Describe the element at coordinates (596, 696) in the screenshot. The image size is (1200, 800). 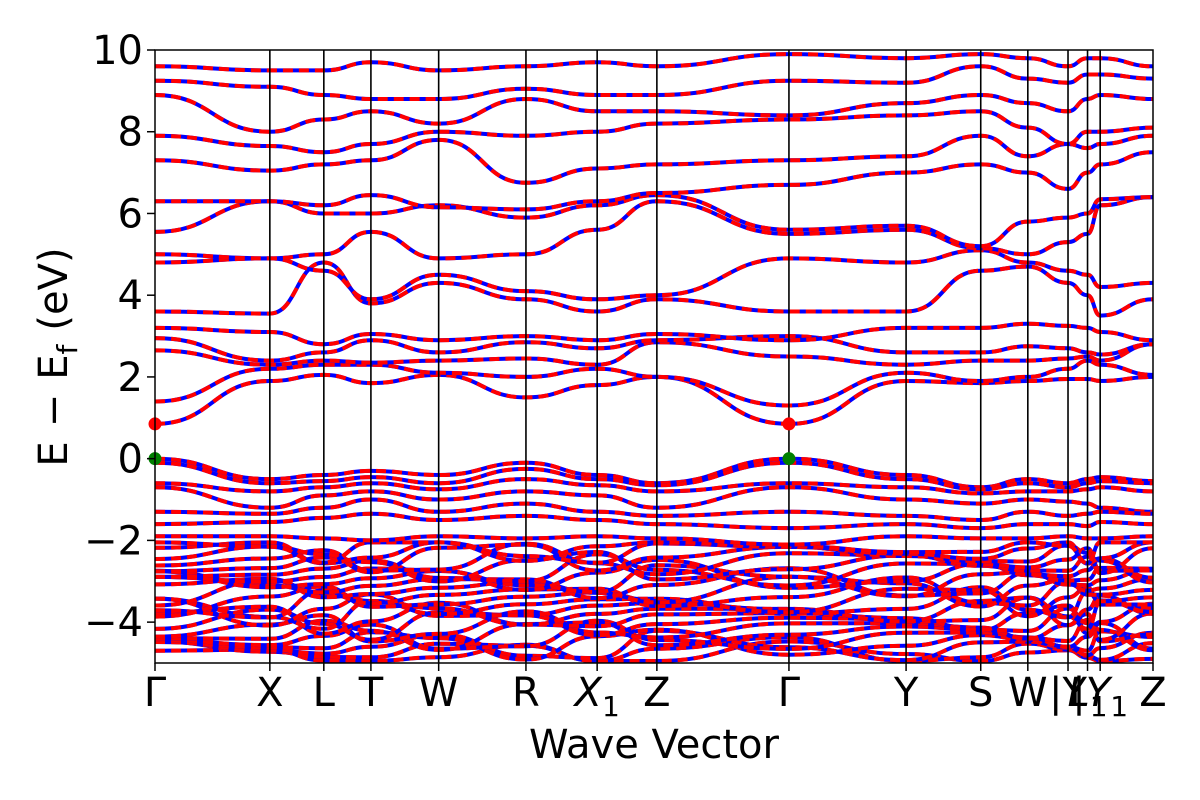
I see `x-tick-label-6: X1` at that location.